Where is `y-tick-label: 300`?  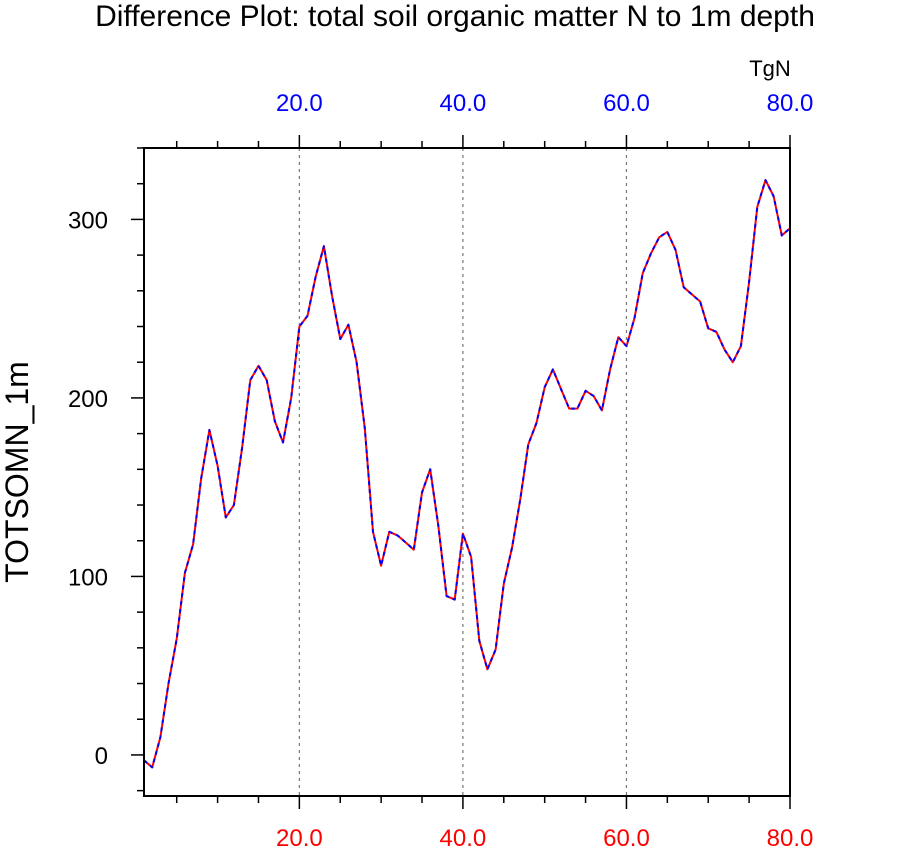
y-tick-label: 300 is located at coordinates (88, 220).